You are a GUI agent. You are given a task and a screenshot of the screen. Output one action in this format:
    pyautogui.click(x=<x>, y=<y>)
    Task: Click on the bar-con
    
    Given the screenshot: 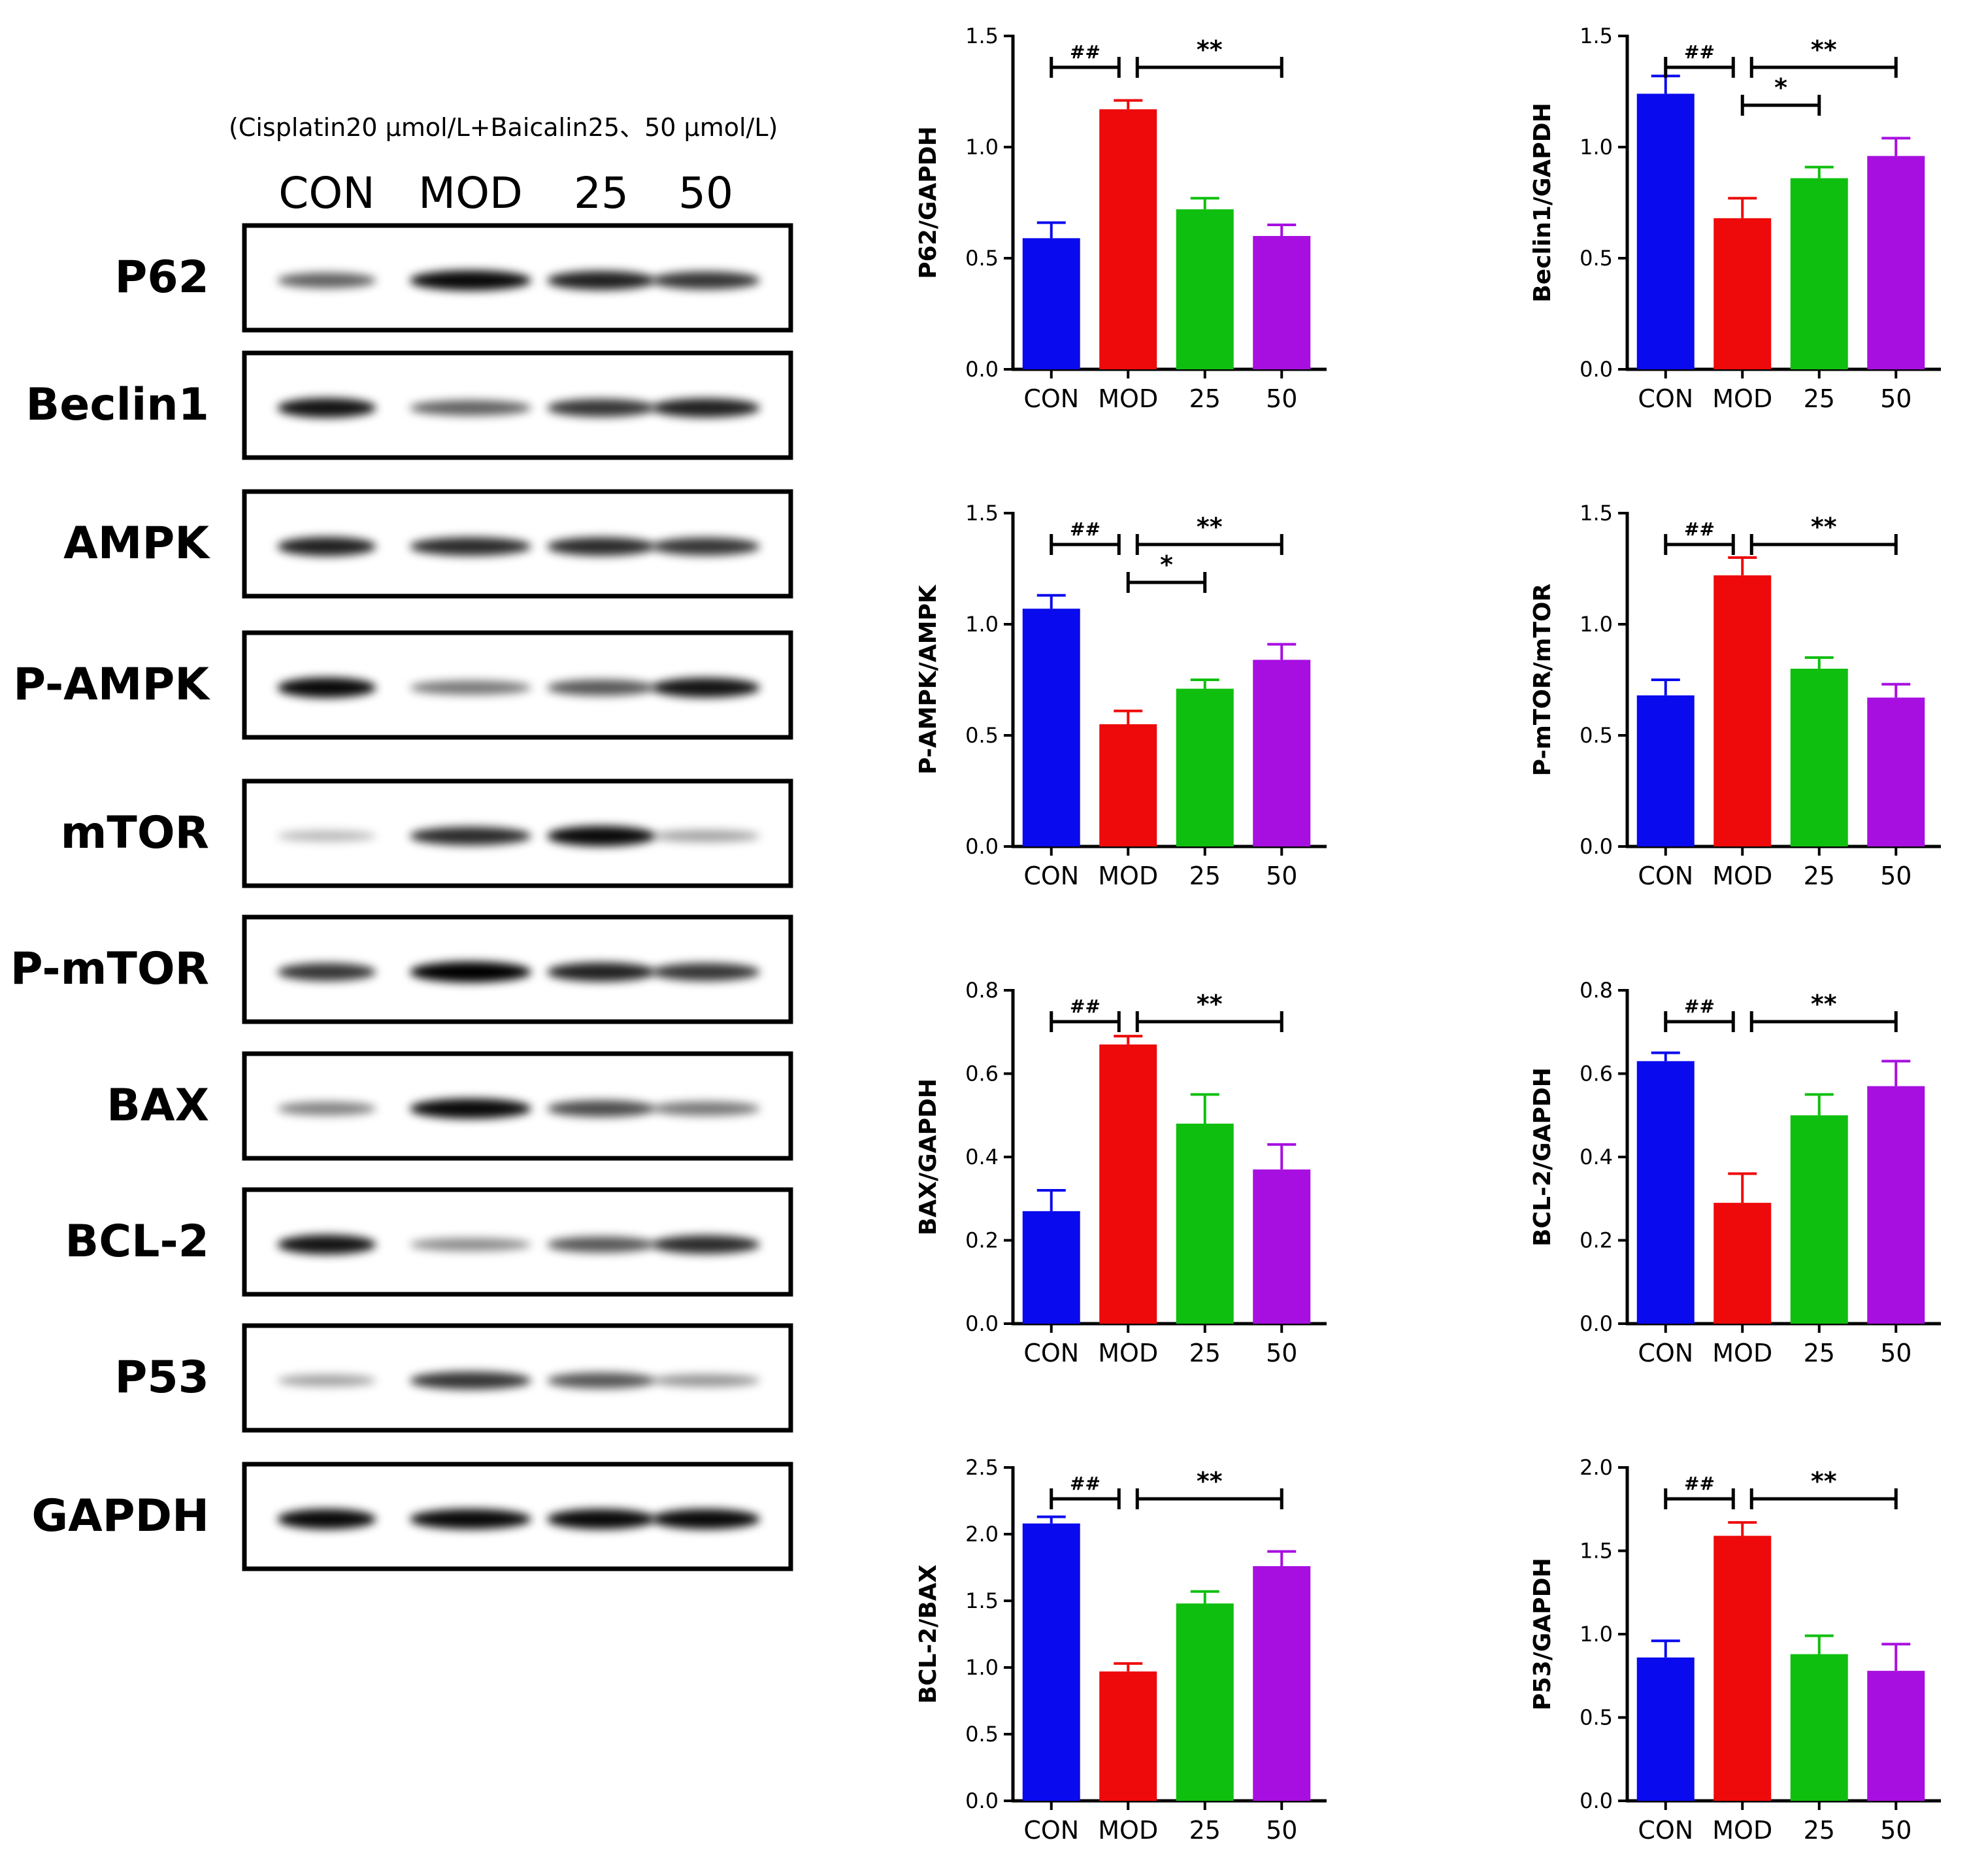 What is the action you would take?
    pyautogui.click(x=1051, y=303)
    